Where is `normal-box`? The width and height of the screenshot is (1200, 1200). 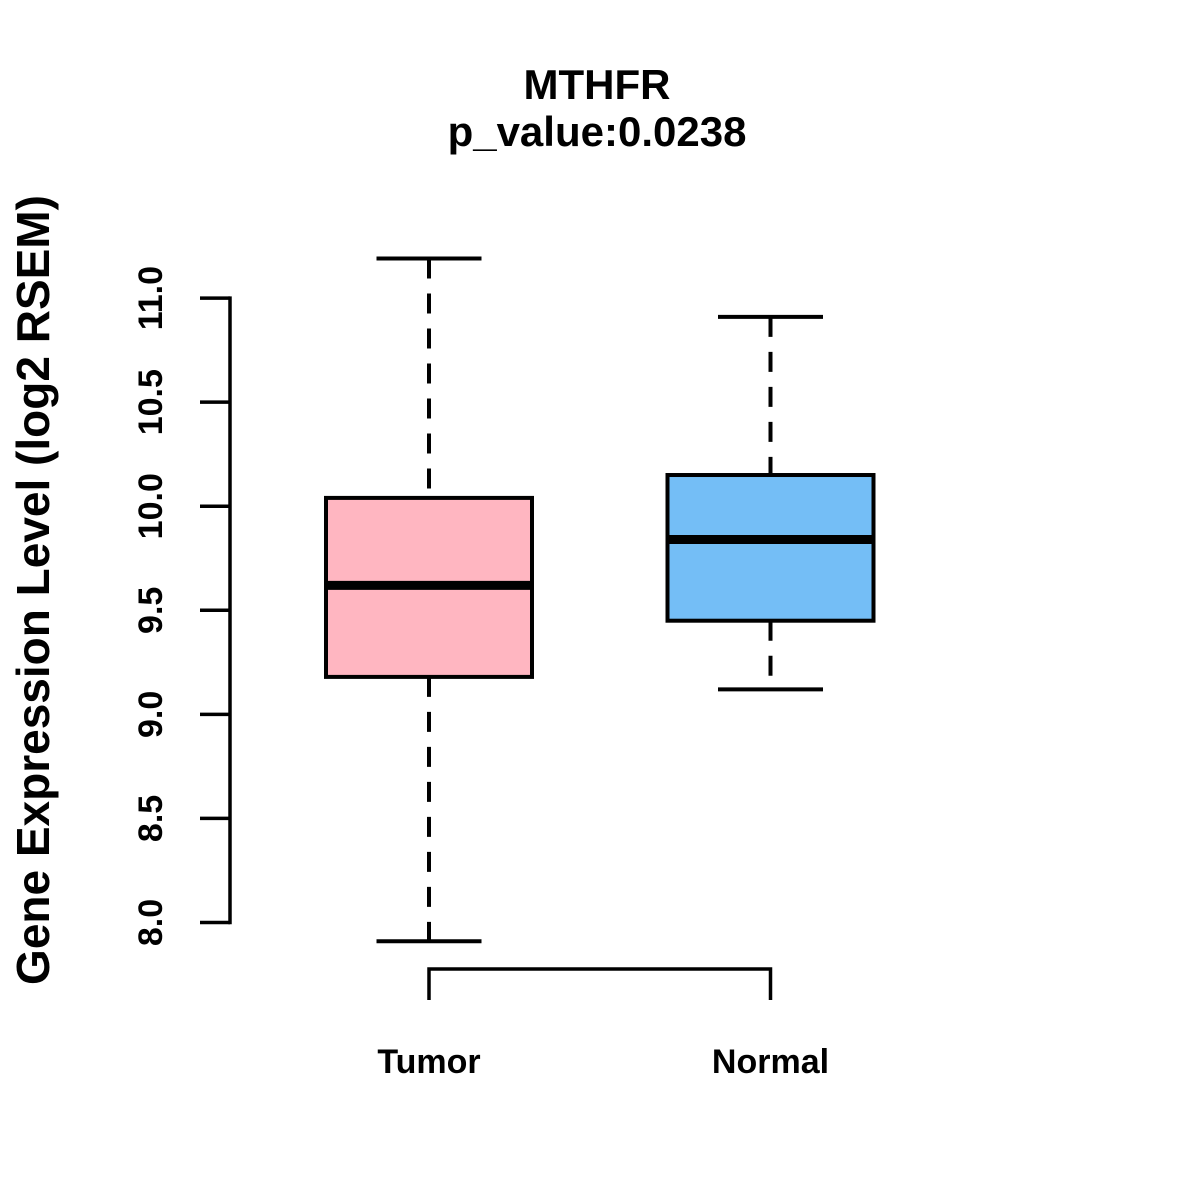
normal-box is located at coordinates (770, 548).